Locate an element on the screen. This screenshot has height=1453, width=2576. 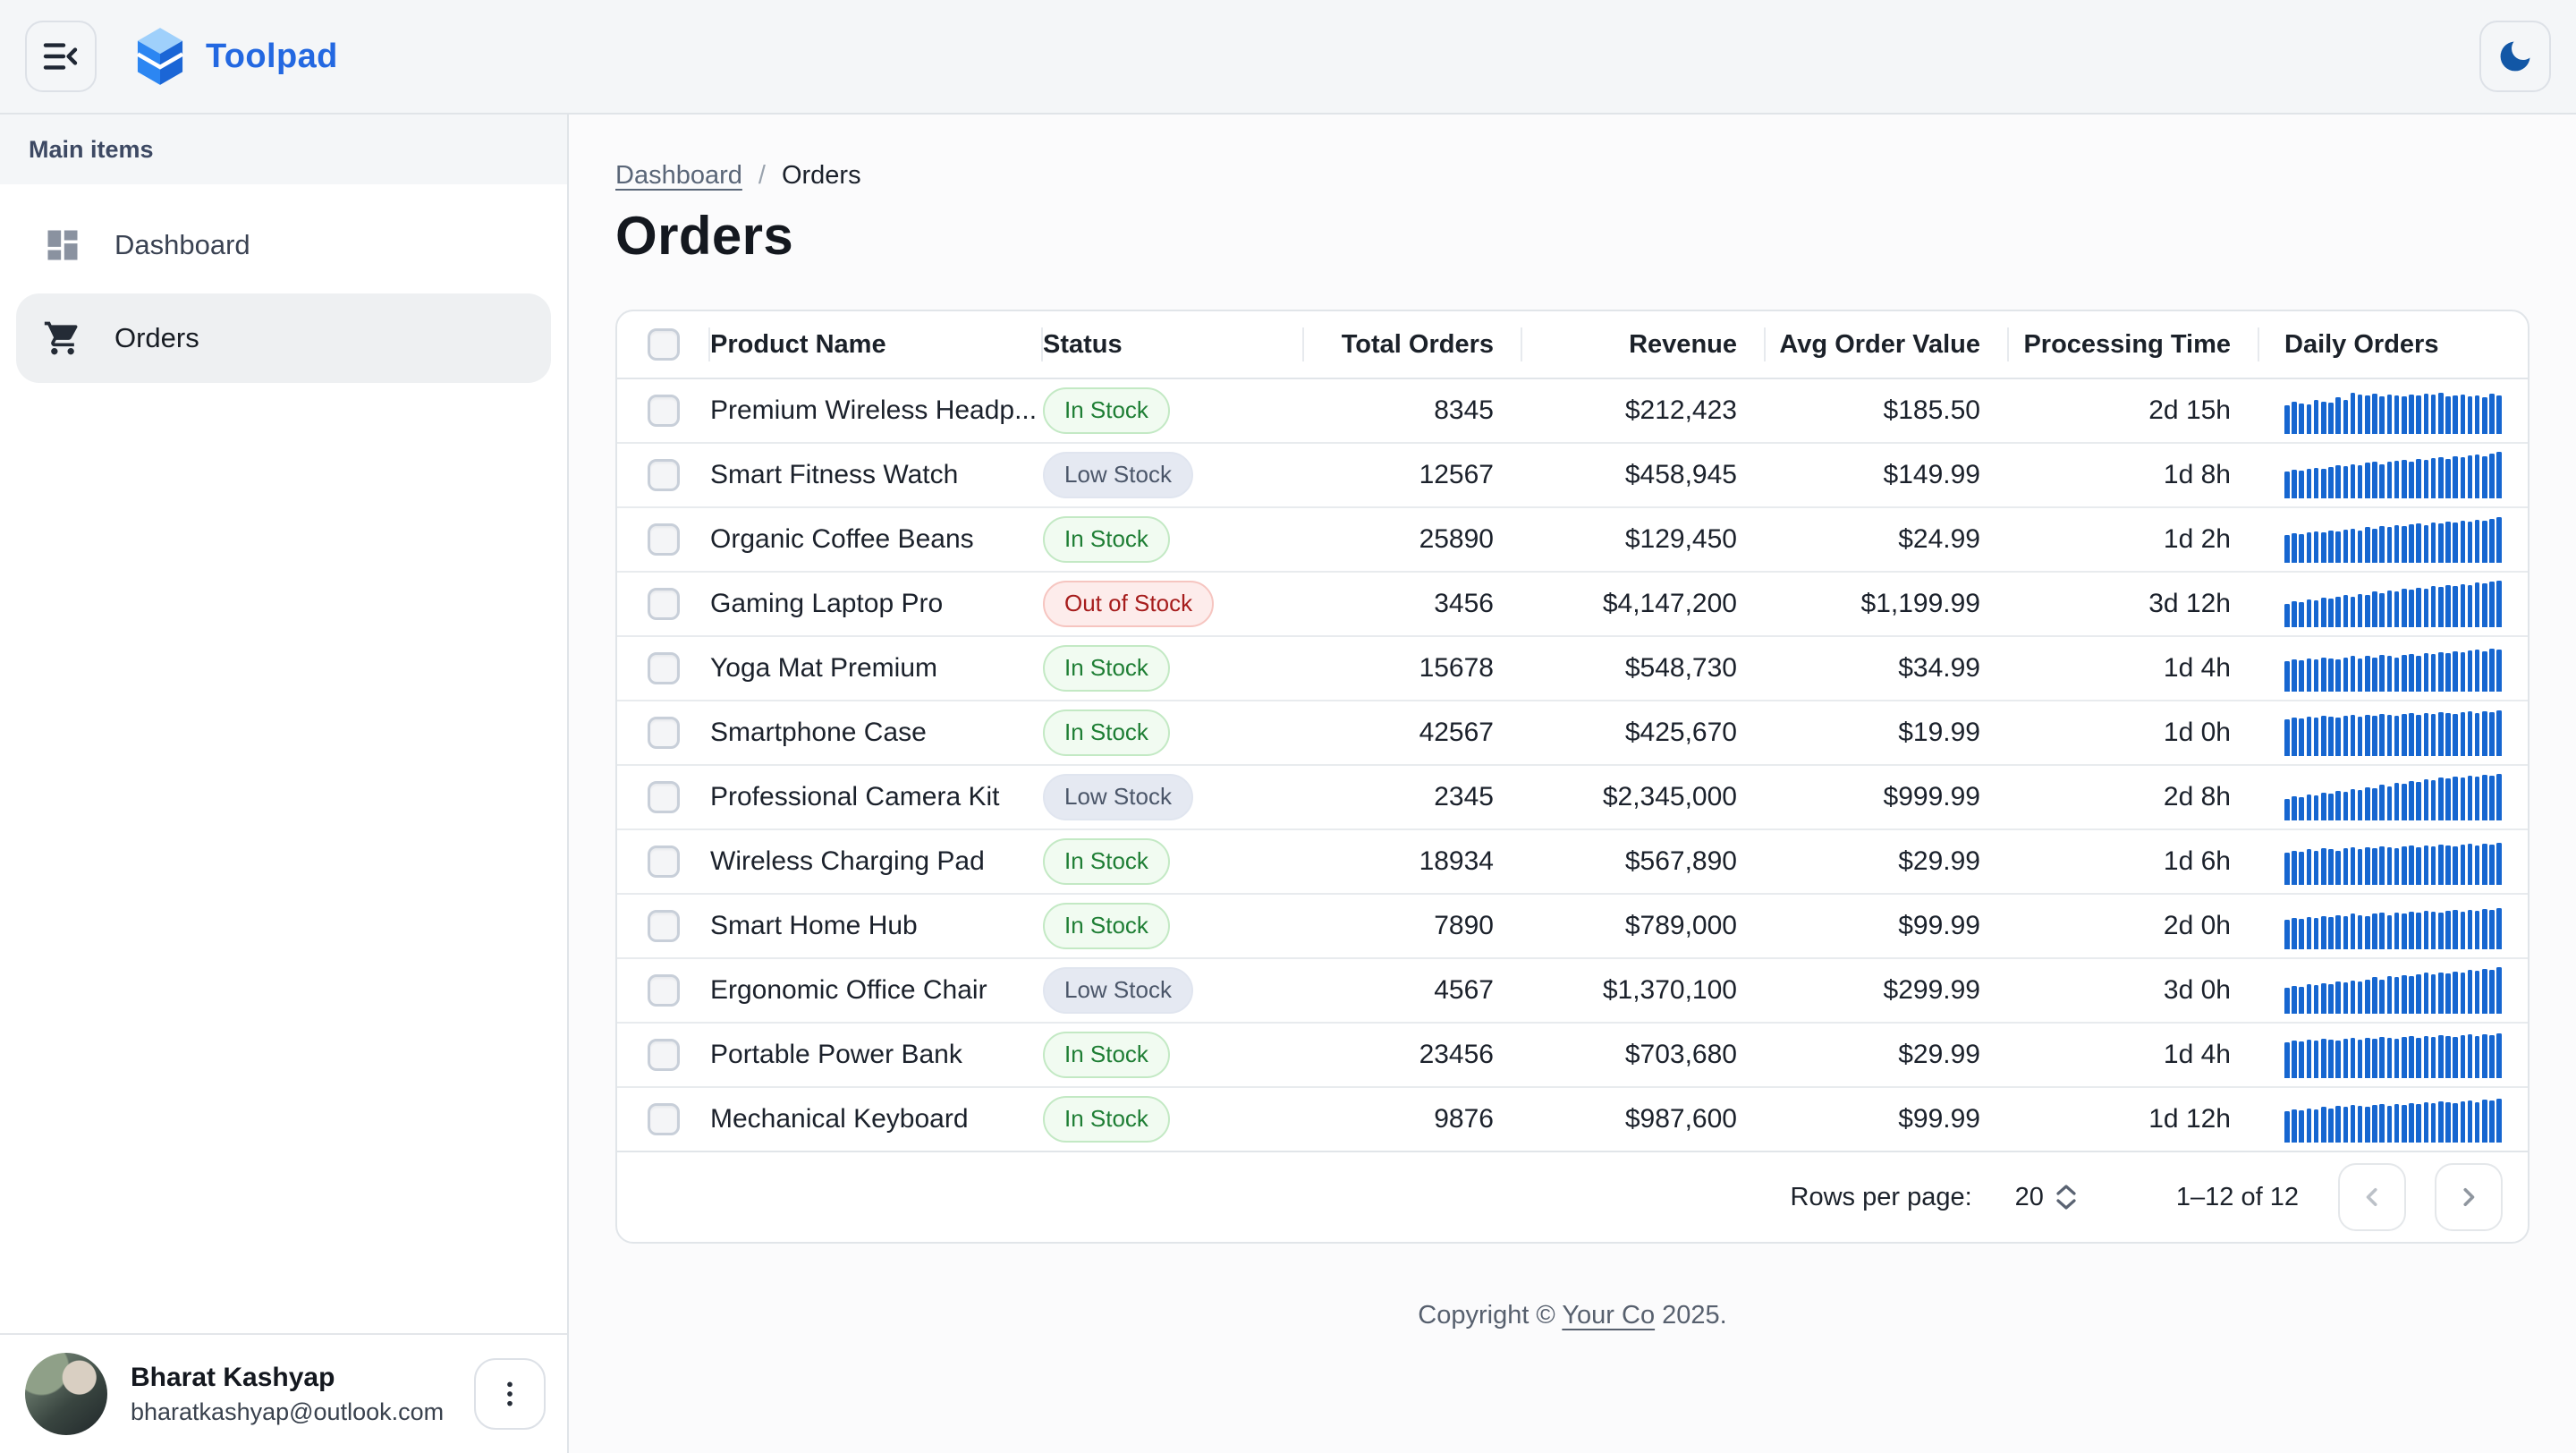
total-orders-cell: 12567 is located at coordinates (1456, 474).